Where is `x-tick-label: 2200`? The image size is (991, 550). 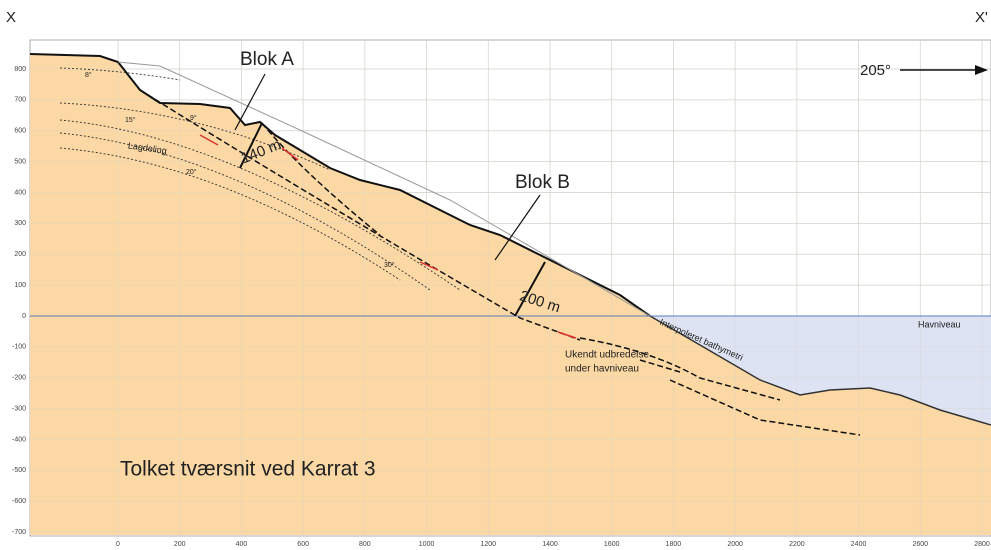
x-tick-label: 2200 is located at coordinates (797, 544).